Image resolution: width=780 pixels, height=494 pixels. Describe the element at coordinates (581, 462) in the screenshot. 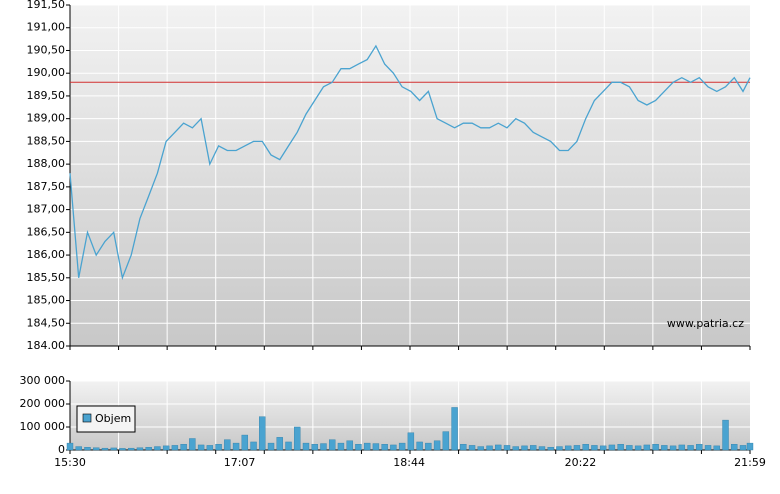

I see `x-tick-label: 20:22` at that location.